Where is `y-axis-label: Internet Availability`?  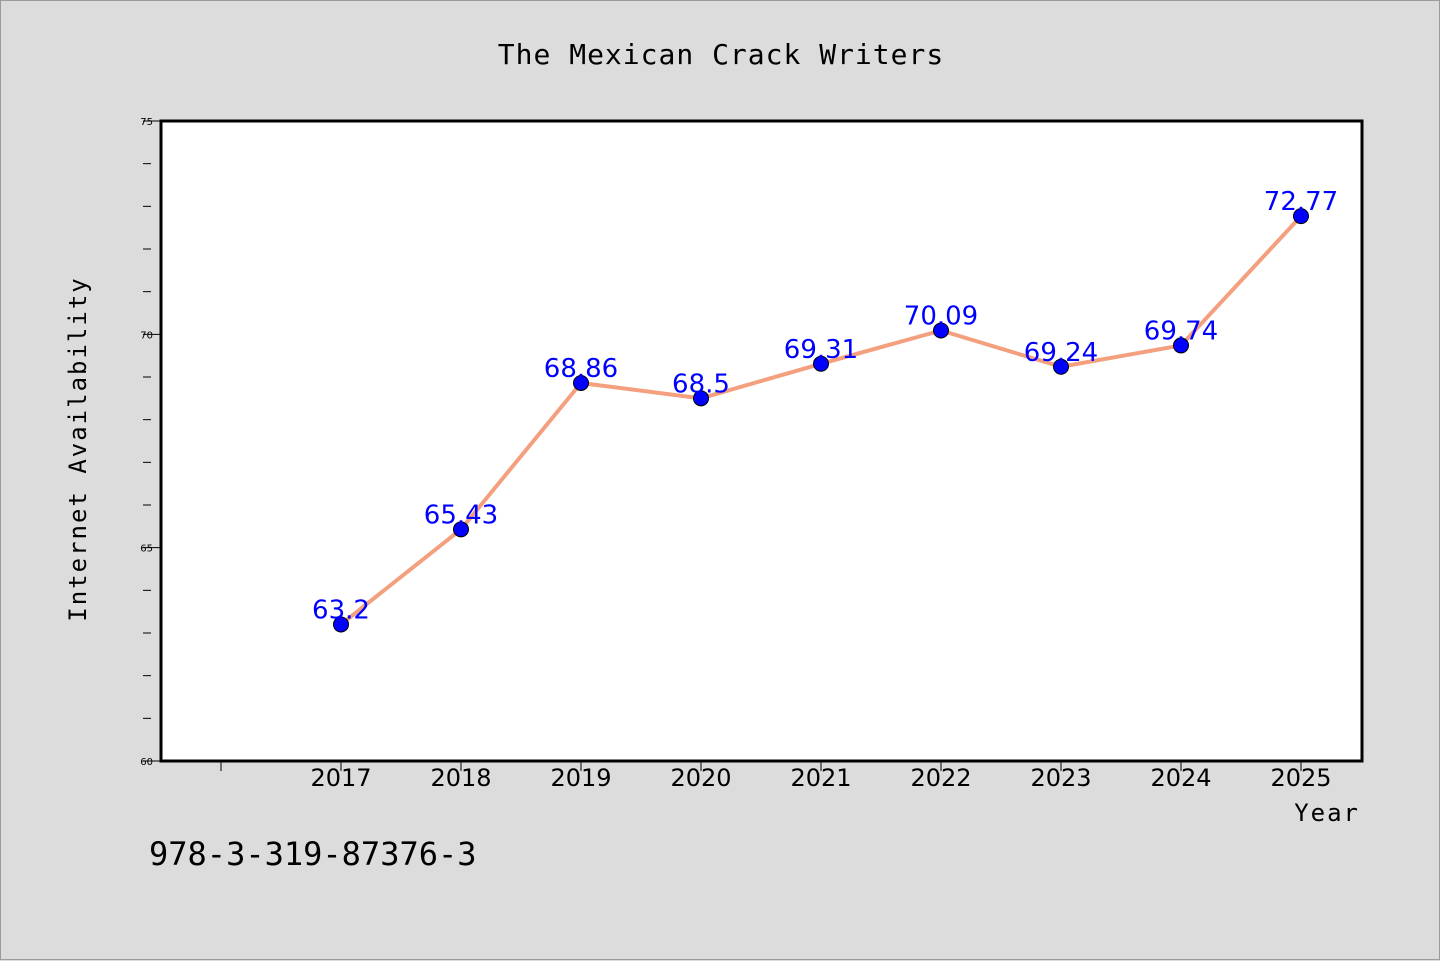 y-axis-label: Internet Availability is located at coordinates (78, 448).